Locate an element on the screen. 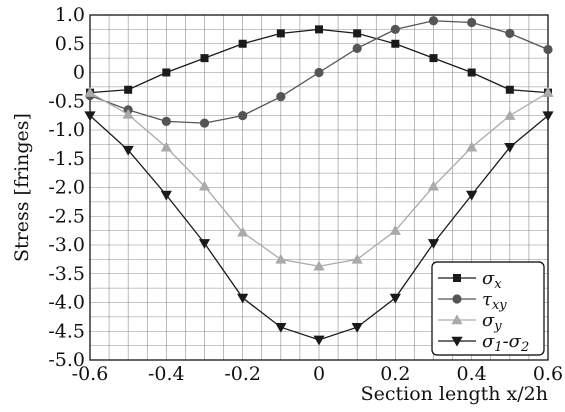 This screenshot has height=412, width=565. legend-label: σ1-σ2 is located at coordinates (505, 343).